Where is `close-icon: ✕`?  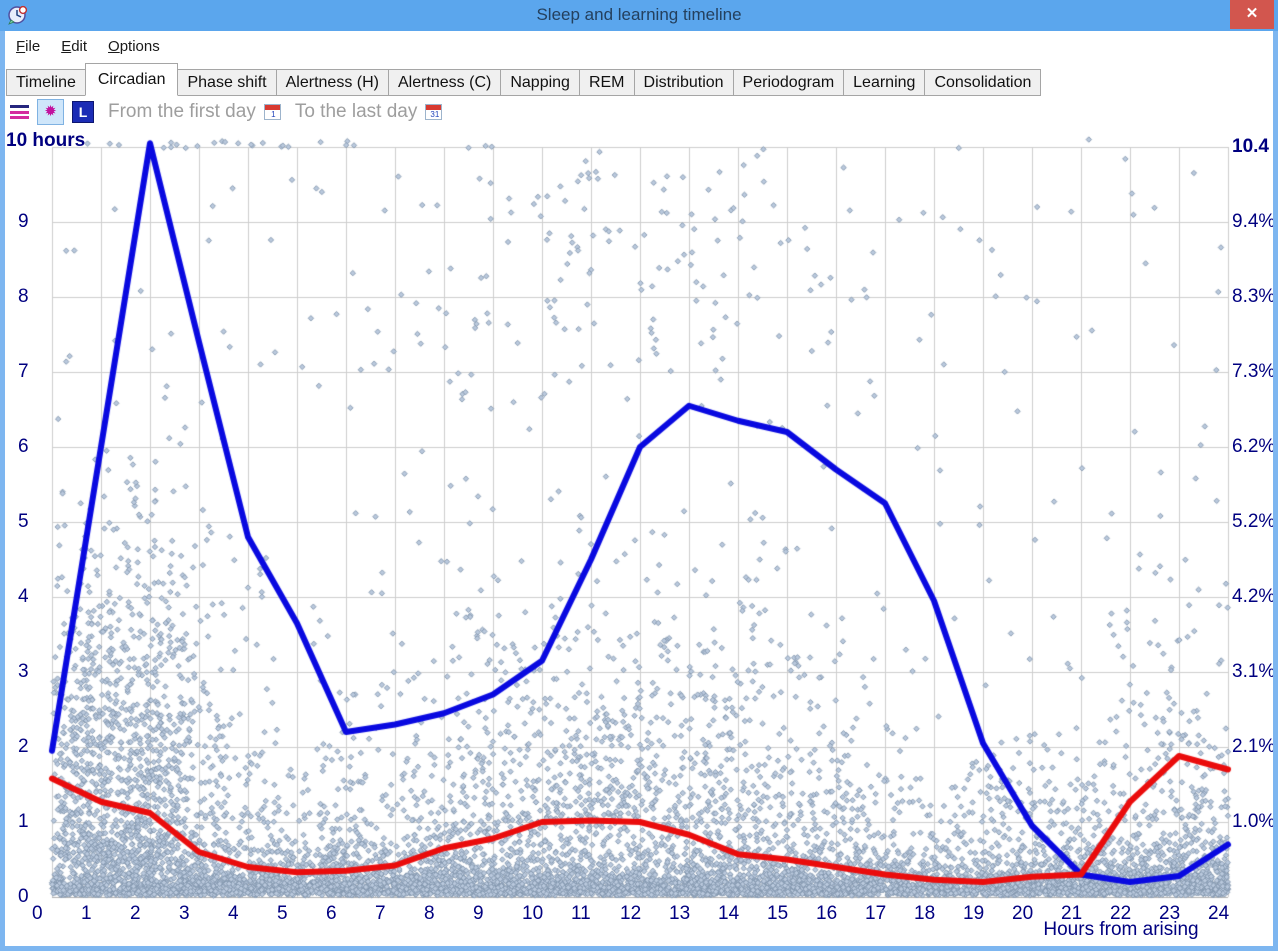
close-icon: ✕ is located at coordinates (1252, 13).